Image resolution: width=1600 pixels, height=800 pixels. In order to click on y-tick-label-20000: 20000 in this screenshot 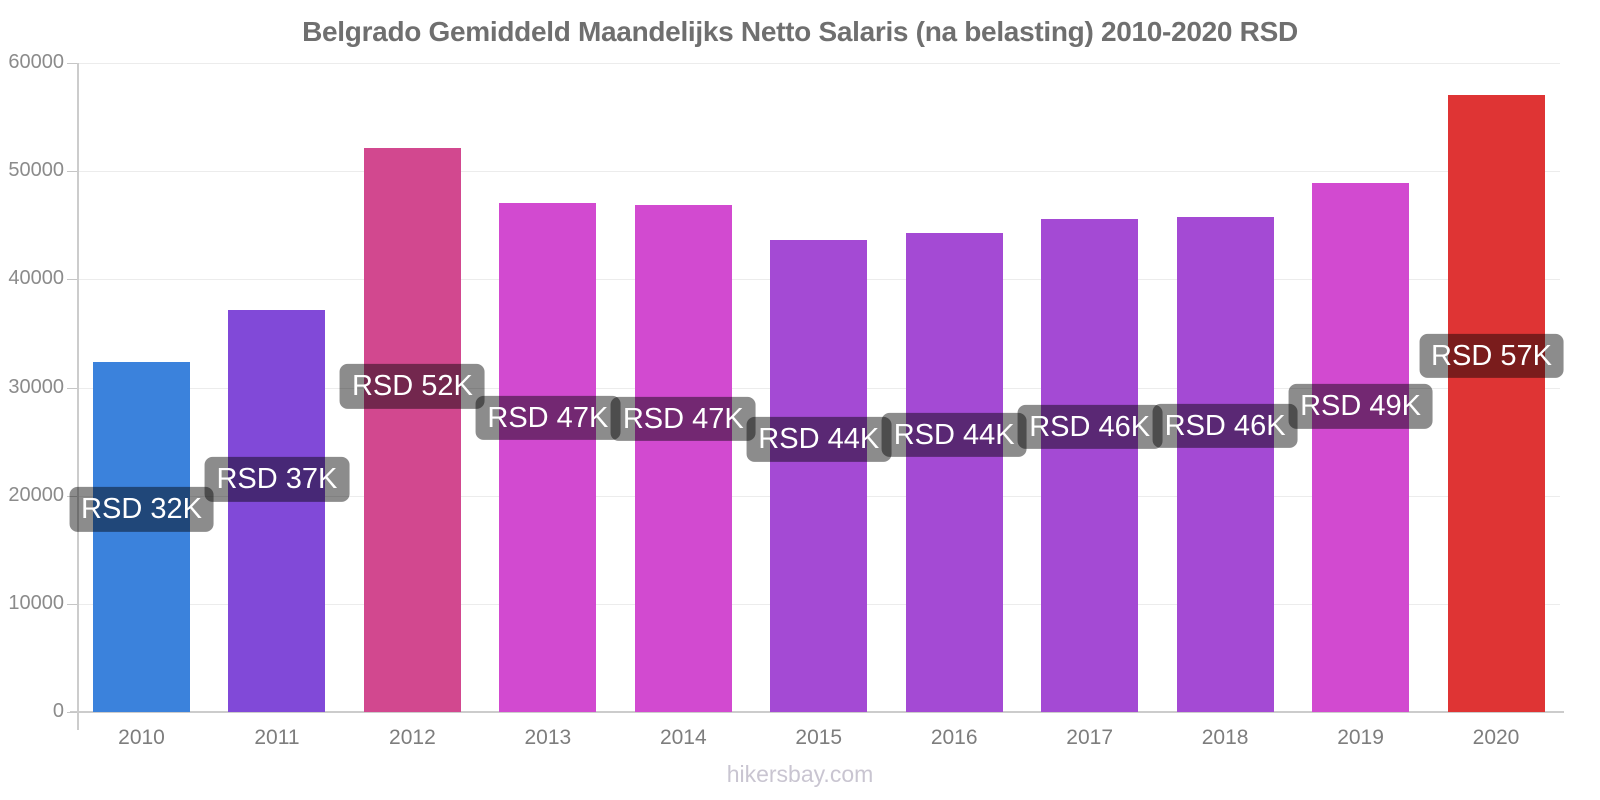, I will do `click(36, 494)`.